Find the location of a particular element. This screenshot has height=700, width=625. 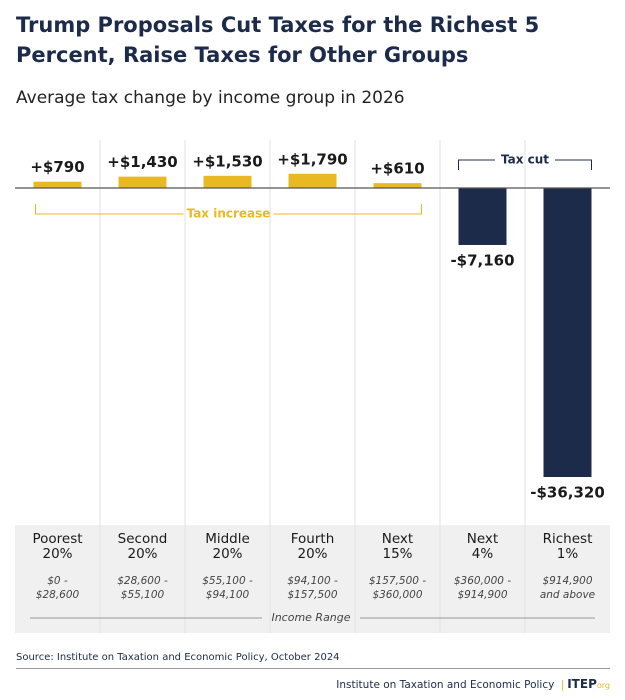

range-label: $28,600 - $55,100 is located at coordinates (142, 588).